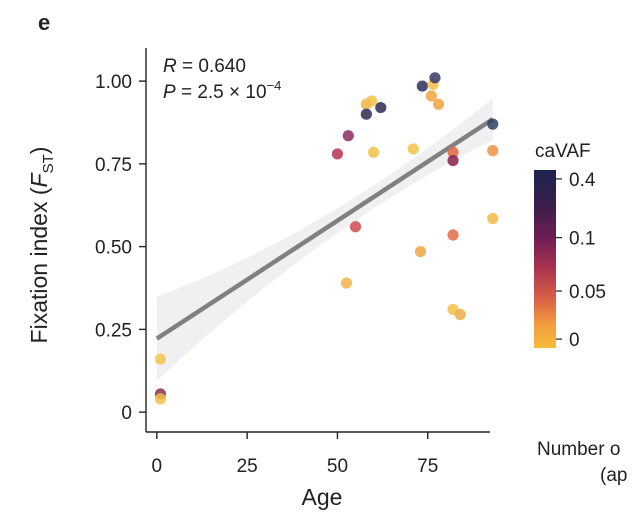 Image resolution: width=632 pixels, height=513 pixels. What do you see at coordinates (582, 239) in the screenshot?
I see `colorbar-tick-label: 0.1` at bounding box center [582, 239].